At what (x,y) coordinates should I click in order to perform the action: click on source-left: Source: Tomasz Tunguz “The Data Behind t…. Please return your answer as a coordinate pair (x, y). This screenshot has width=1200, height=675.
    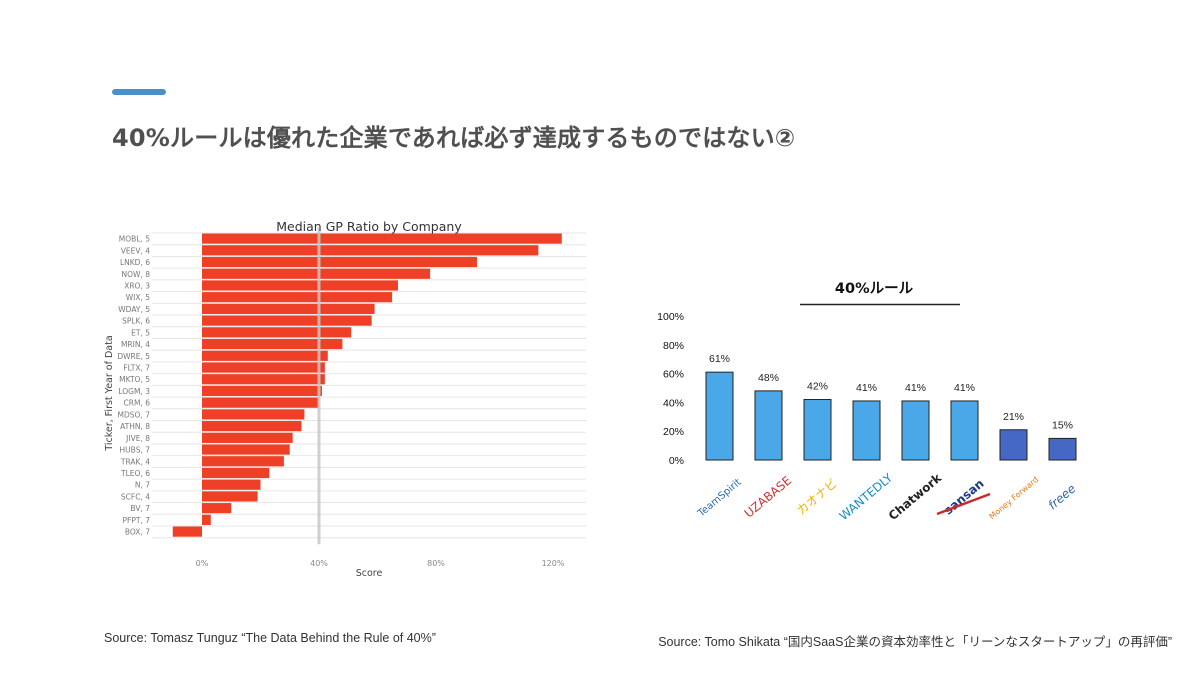
    Looking at the image, I should click on (270, 638).